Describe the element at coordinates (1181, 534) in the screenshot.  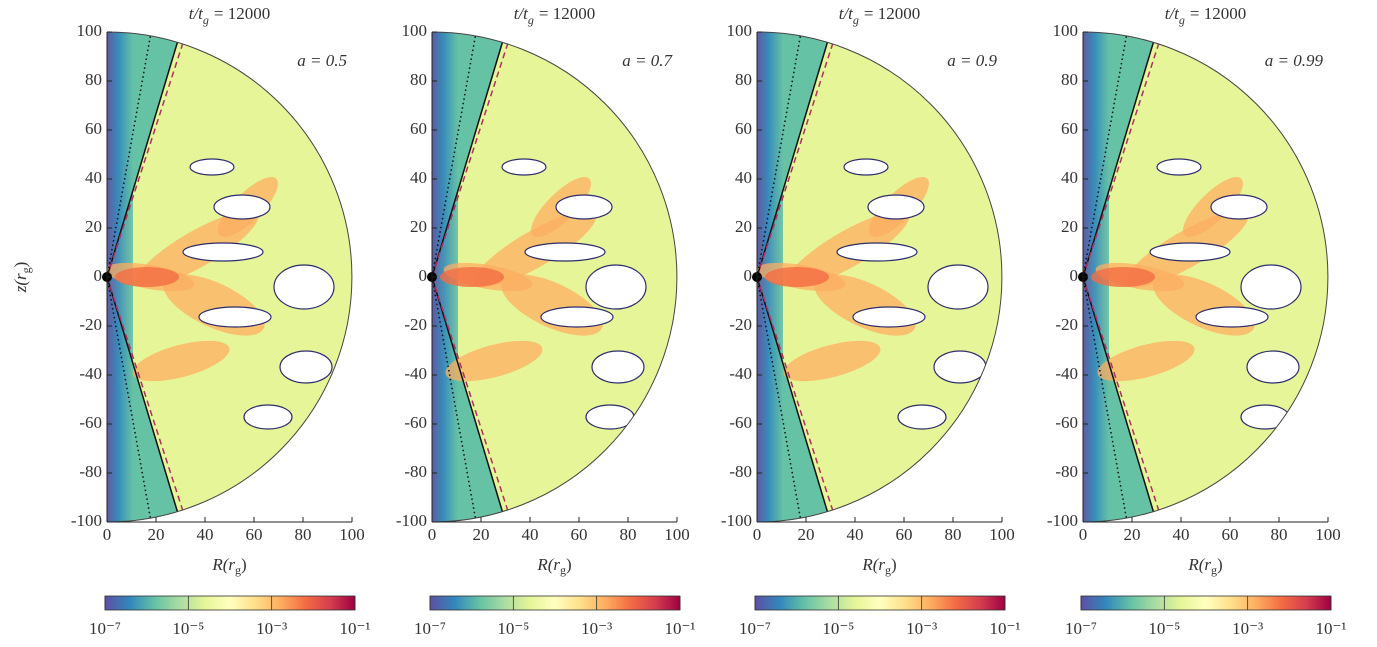
I see `x-tick-label: 40` at that location.